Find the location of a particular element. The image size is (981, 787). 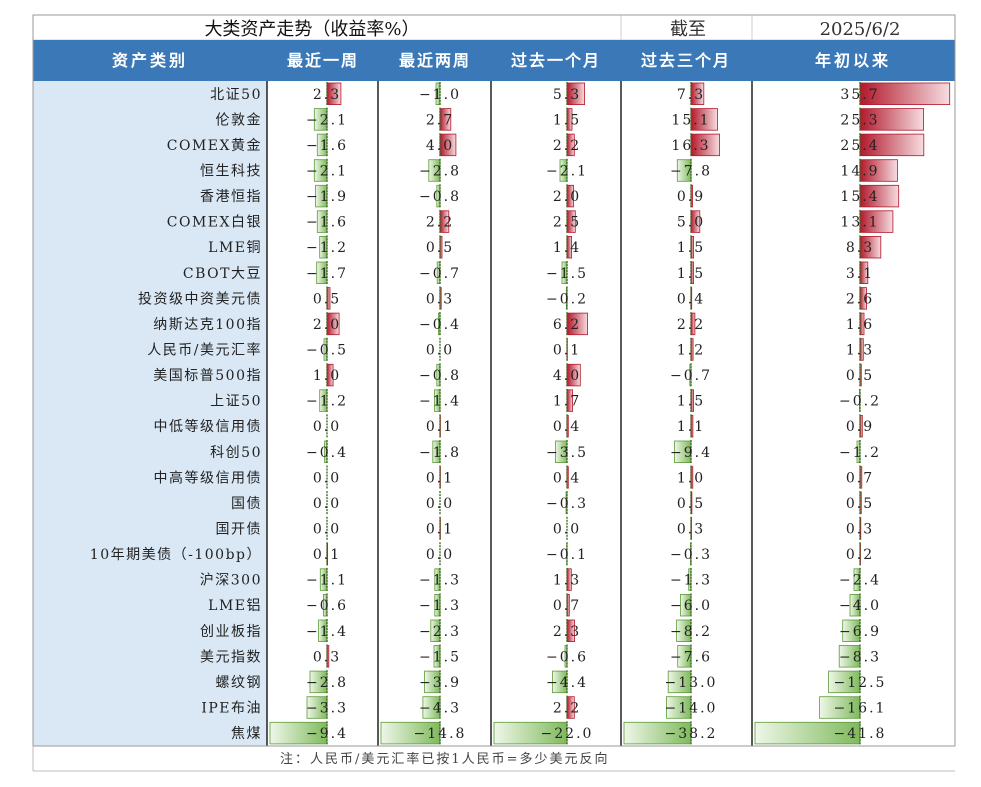

asset-label: 沪深300 is located at coordinates (231, 581).